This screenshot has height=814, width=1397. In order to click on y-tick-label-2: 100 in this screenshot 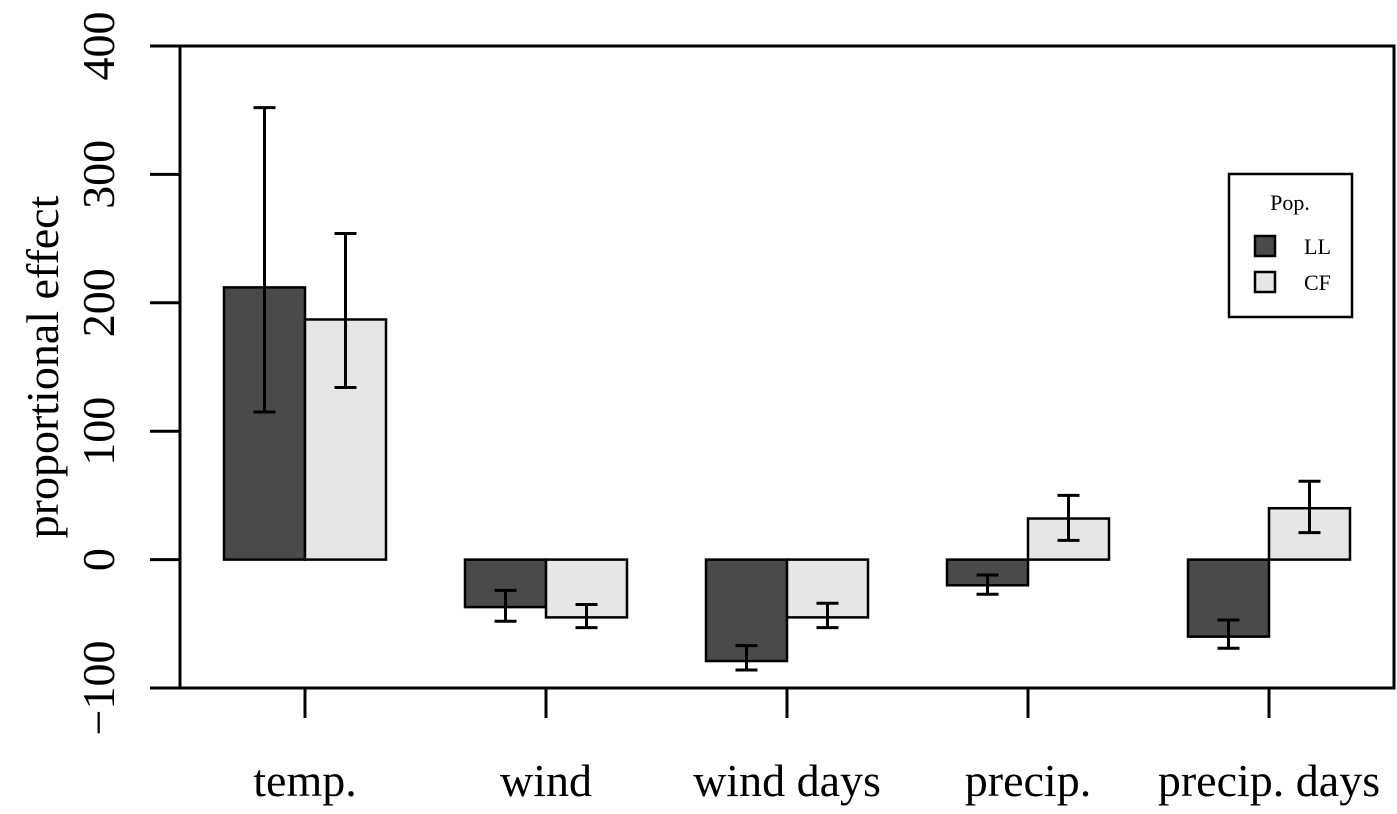, I will do `click(98, 431)`.